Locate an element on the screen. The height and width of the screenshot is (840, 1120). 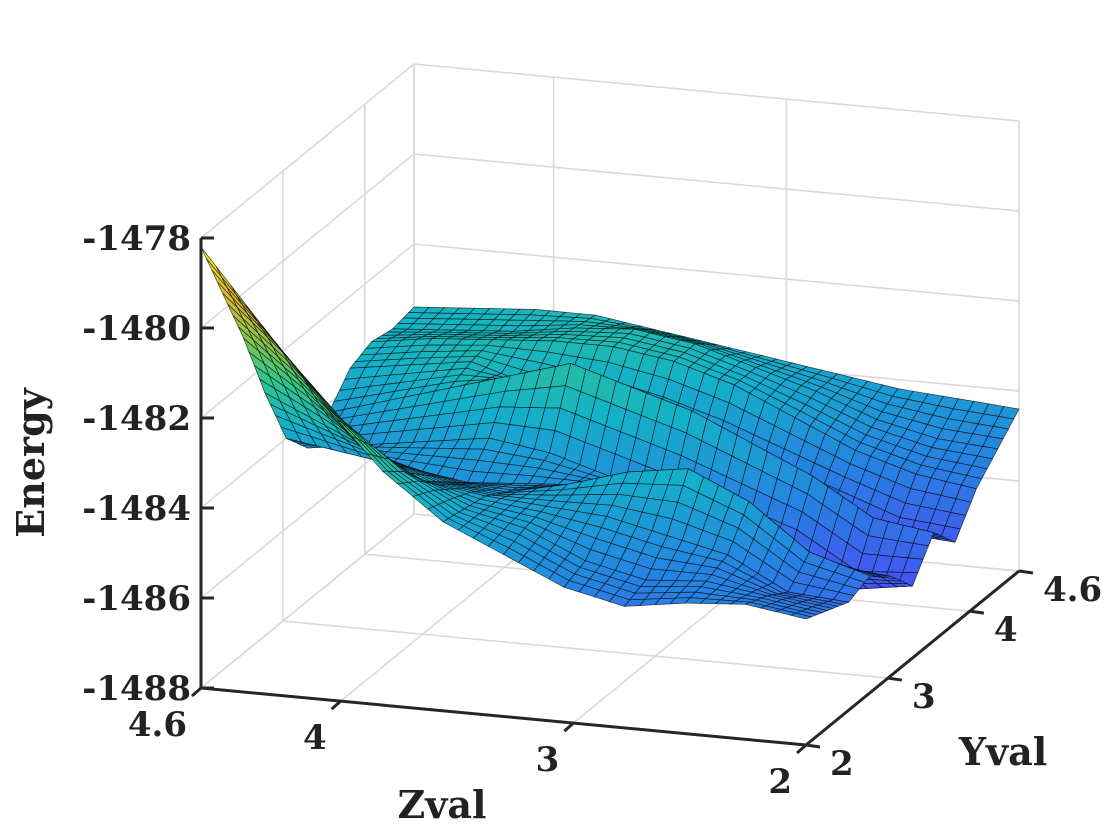
y-axis-title: Yval is located at coordinates (1002, 751).